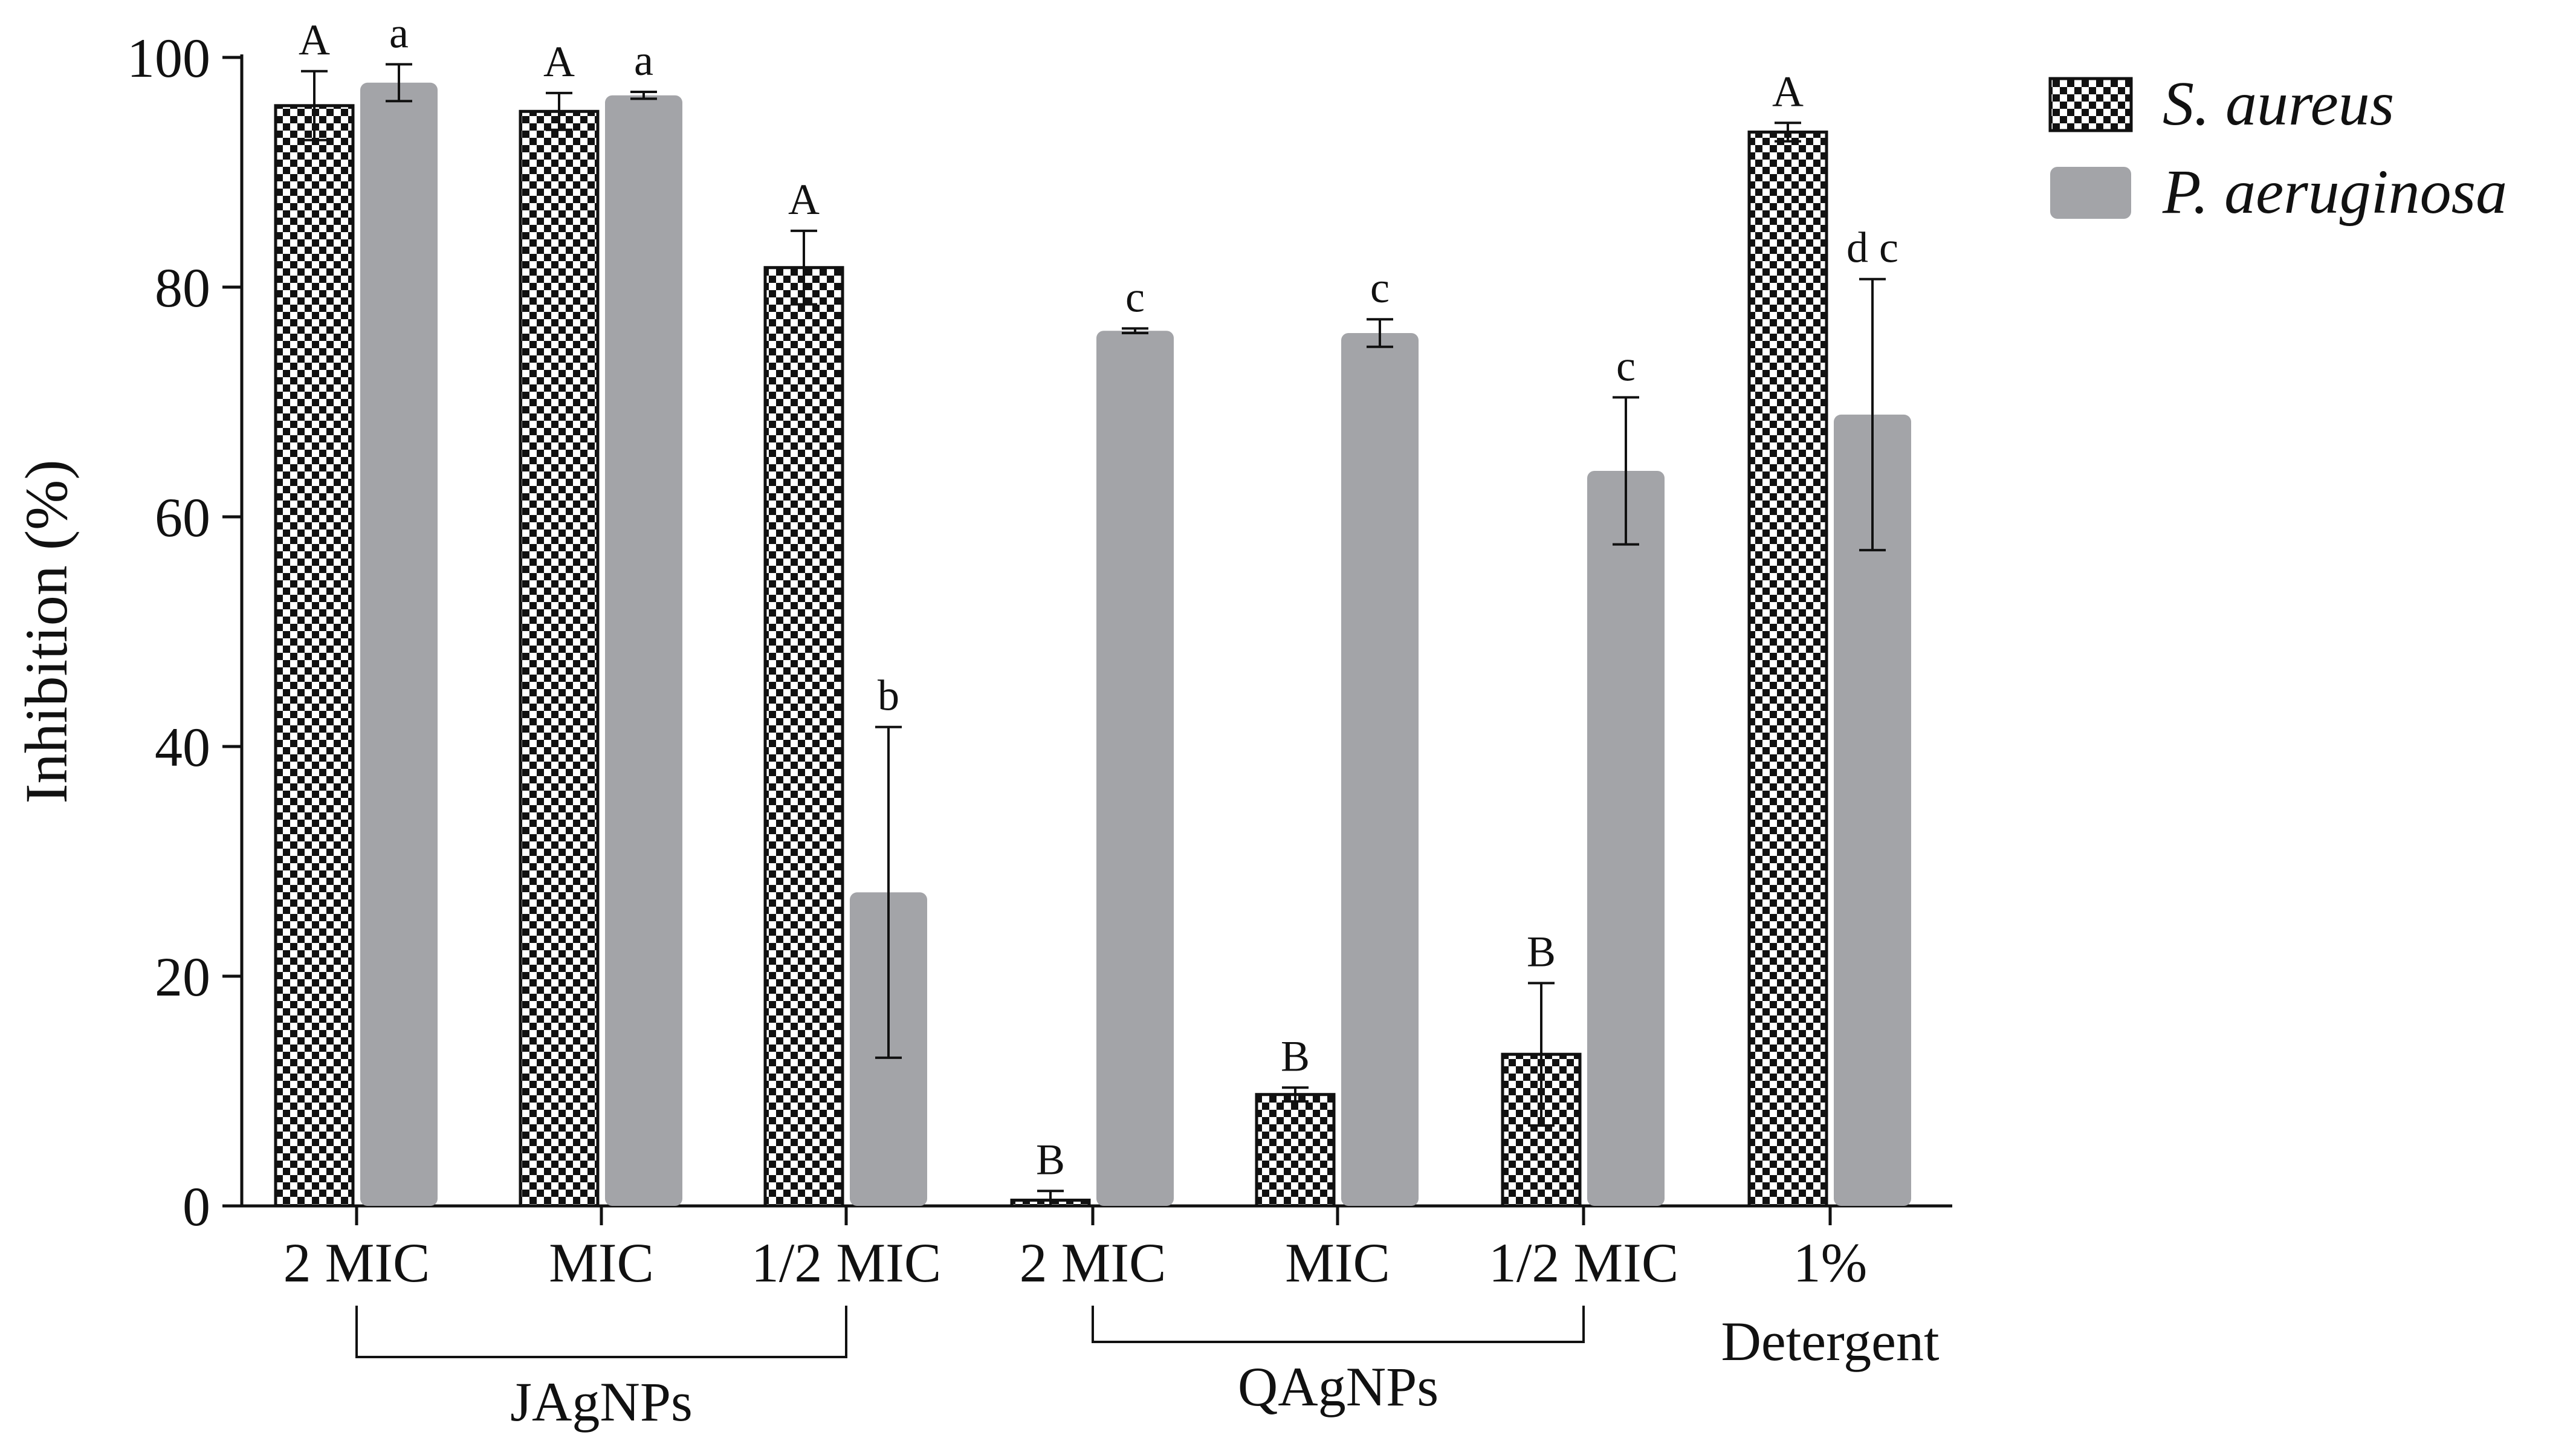  Describe the element at coordinates (2277, 148) in the screenshot. I see `legend: S. aureus P. aeruginosa` at that location.